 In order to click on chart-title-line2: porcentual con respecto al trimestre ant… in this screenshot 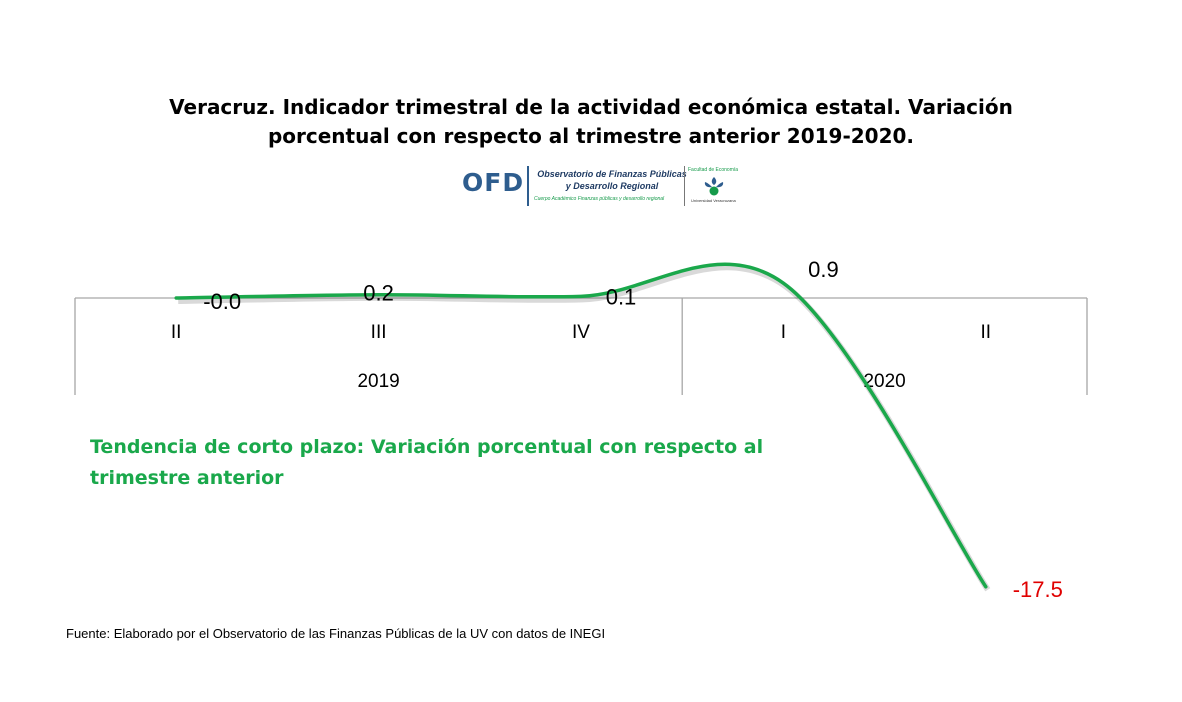, I will do `click(591, 136)`.